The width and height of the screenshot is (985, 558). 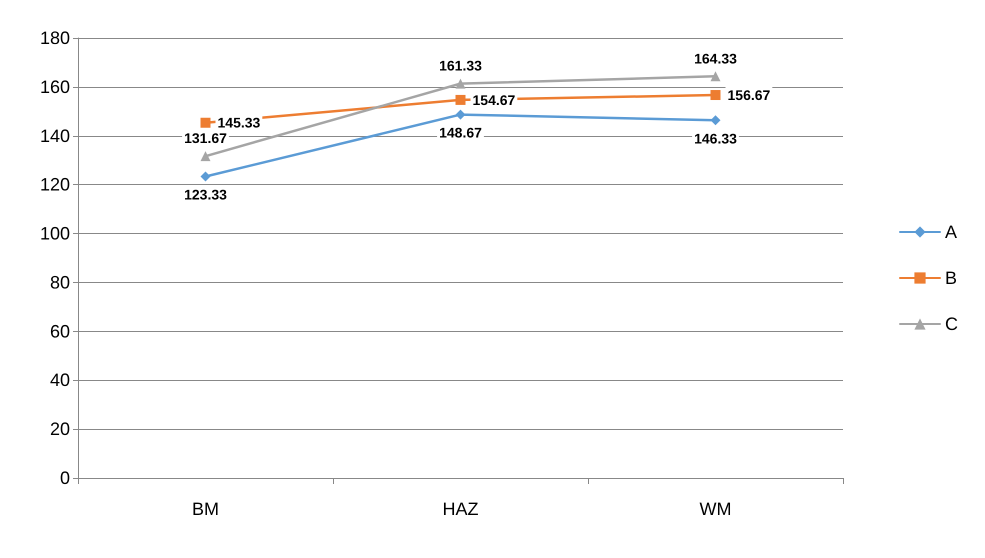 What do you see at coordinates (494, 100) in the screenshot?
I see `data-label: 154.67` at bounding box center [494, 100].